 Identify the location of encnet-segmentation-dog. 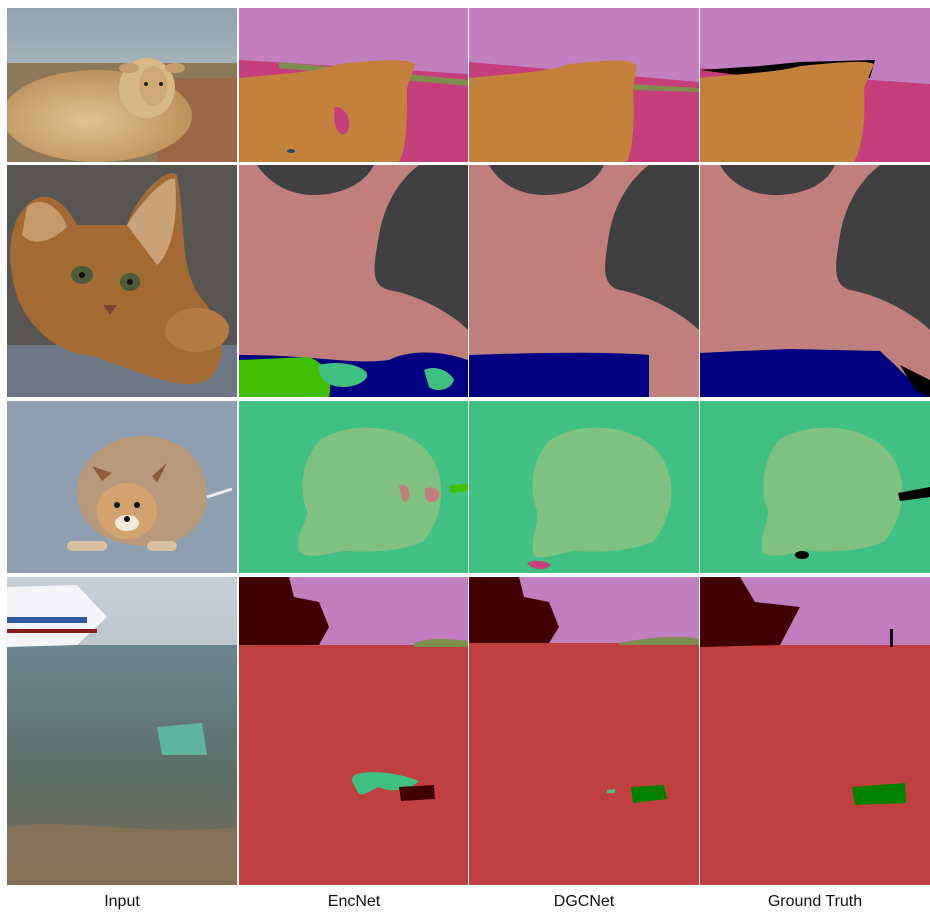
(353, 487).